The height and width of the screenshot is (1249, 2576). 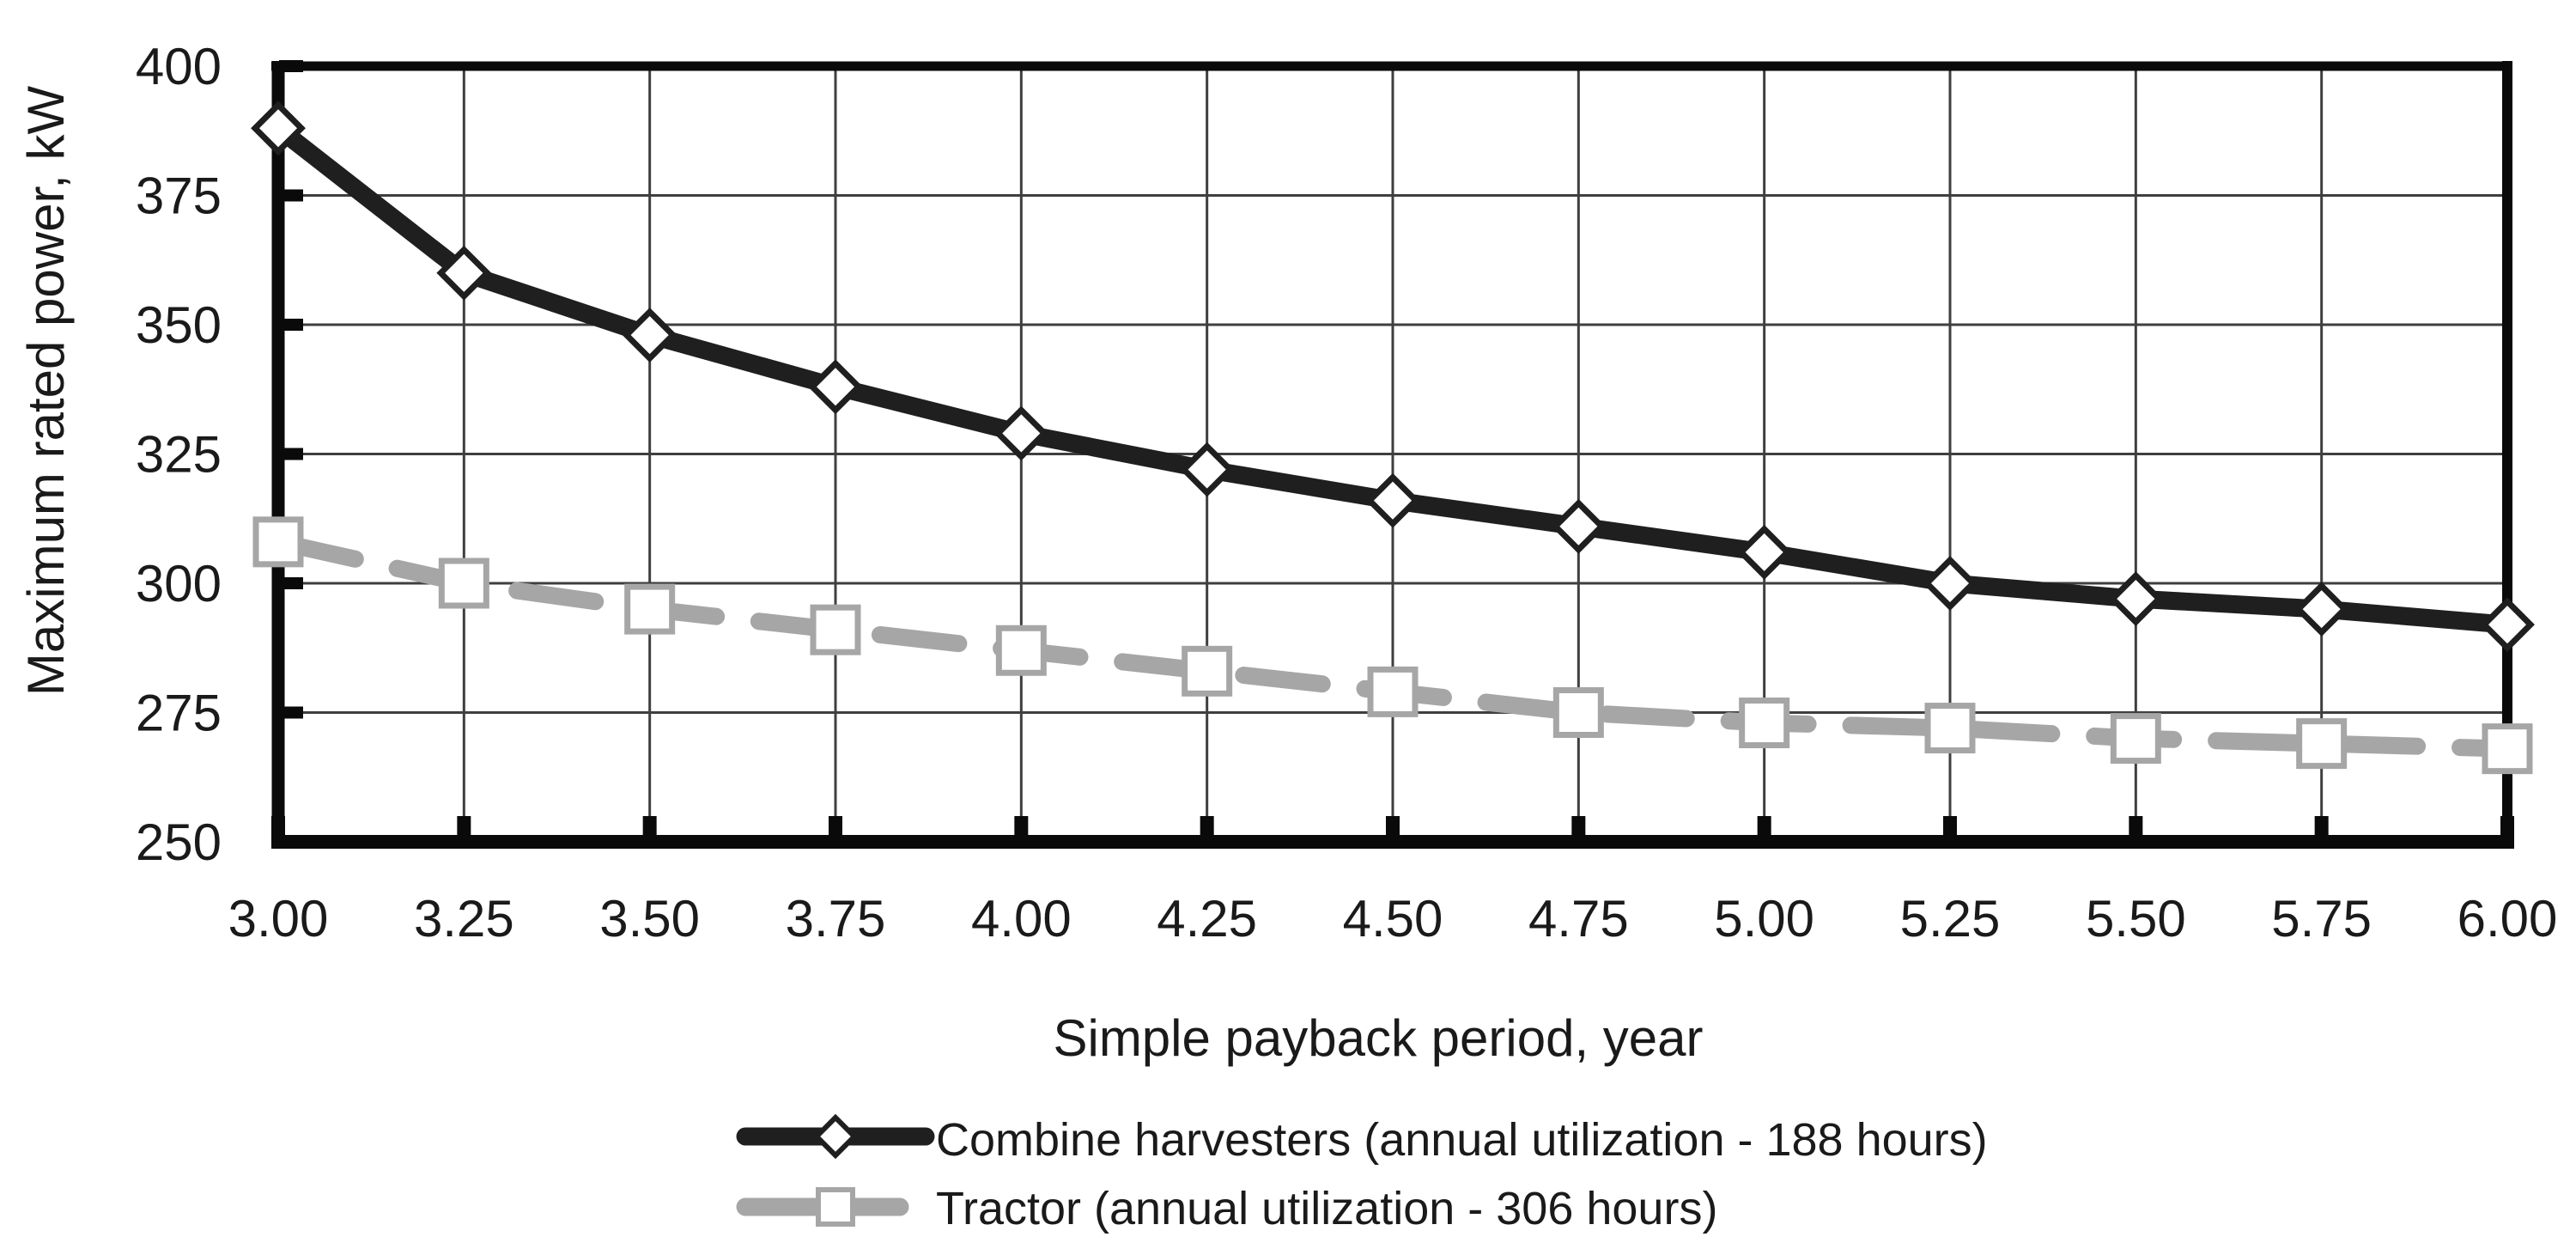 I want to click on x-tick-label: 5.25, so click(x=1951, y=918).